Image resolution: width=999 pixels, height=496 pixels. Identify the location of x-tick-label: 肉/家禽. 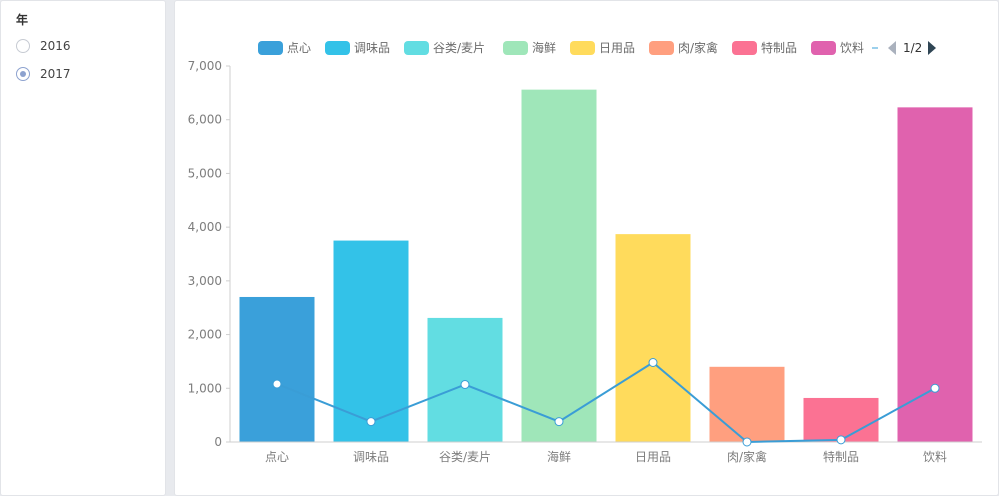
(747, 456).